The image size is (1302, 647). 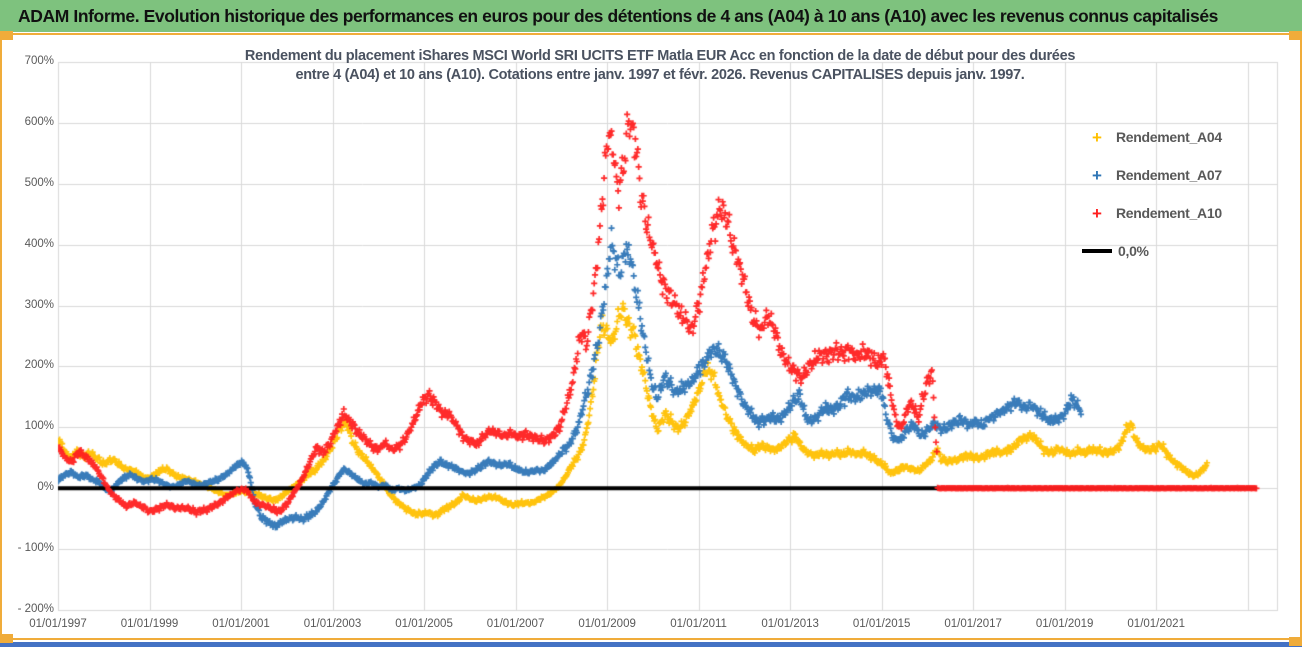 What do you see at coordinates (6, 638) in the screenshot?
I see `chart-border-handle-bottom-left` at bounding box center [6, 638].